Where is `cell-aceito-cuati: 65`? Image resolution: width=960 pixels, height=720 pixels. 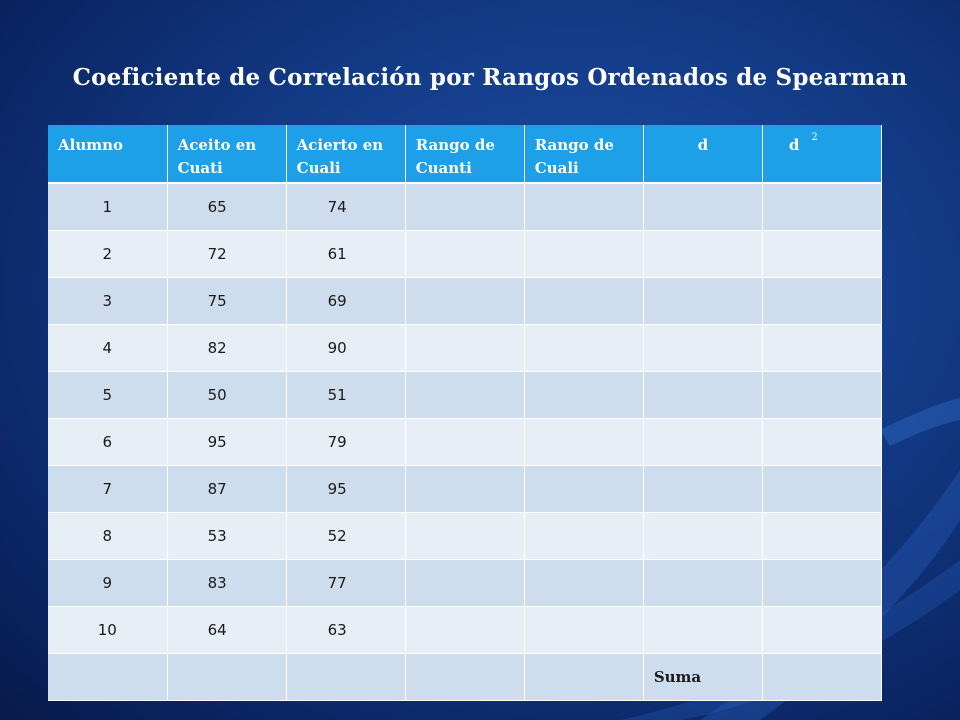
cell-aceito-cuati: 65 is located at coordinates (227, 207).